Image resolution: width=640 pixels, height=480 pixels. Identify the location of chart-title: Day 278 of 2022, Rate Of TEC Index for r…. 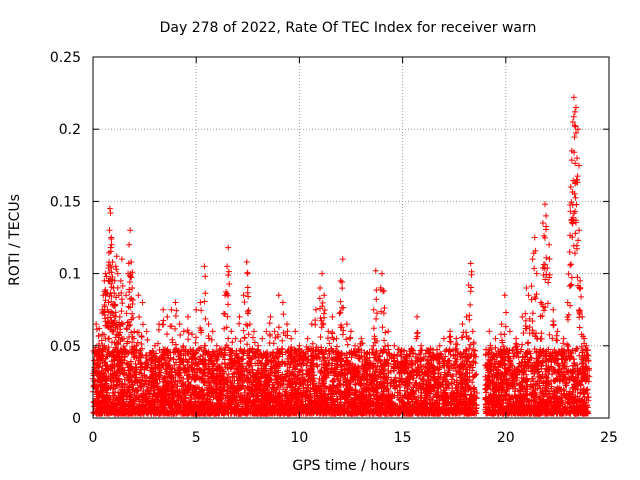
(348, 28).